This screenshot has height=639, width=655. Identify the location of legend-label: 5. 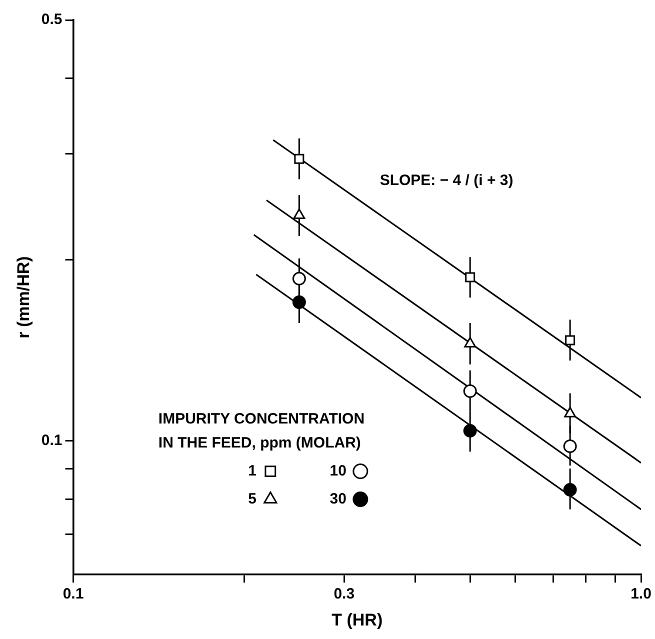
(252, 499).